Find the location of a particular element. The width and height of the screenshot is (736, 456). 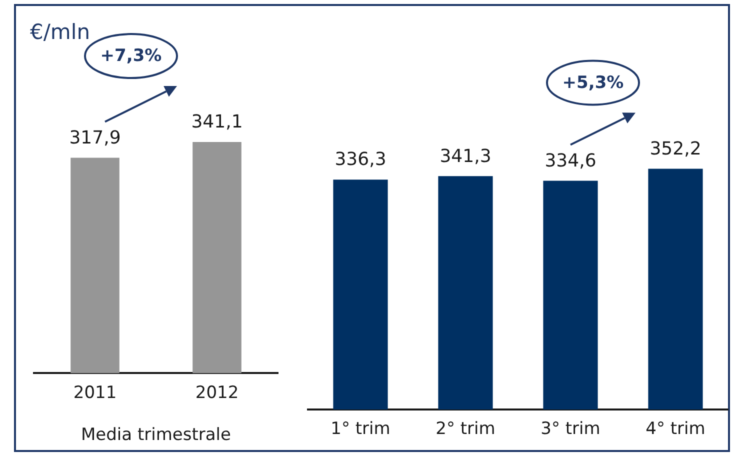

x-tick-label: 4° trim is located at coordinates (676, 429).